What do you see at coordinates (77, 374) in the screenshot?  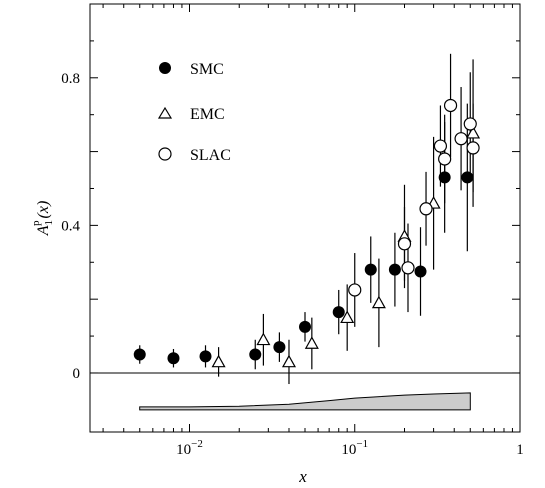 I see `y-tick-label: 0` at bounding box center [77, 374].